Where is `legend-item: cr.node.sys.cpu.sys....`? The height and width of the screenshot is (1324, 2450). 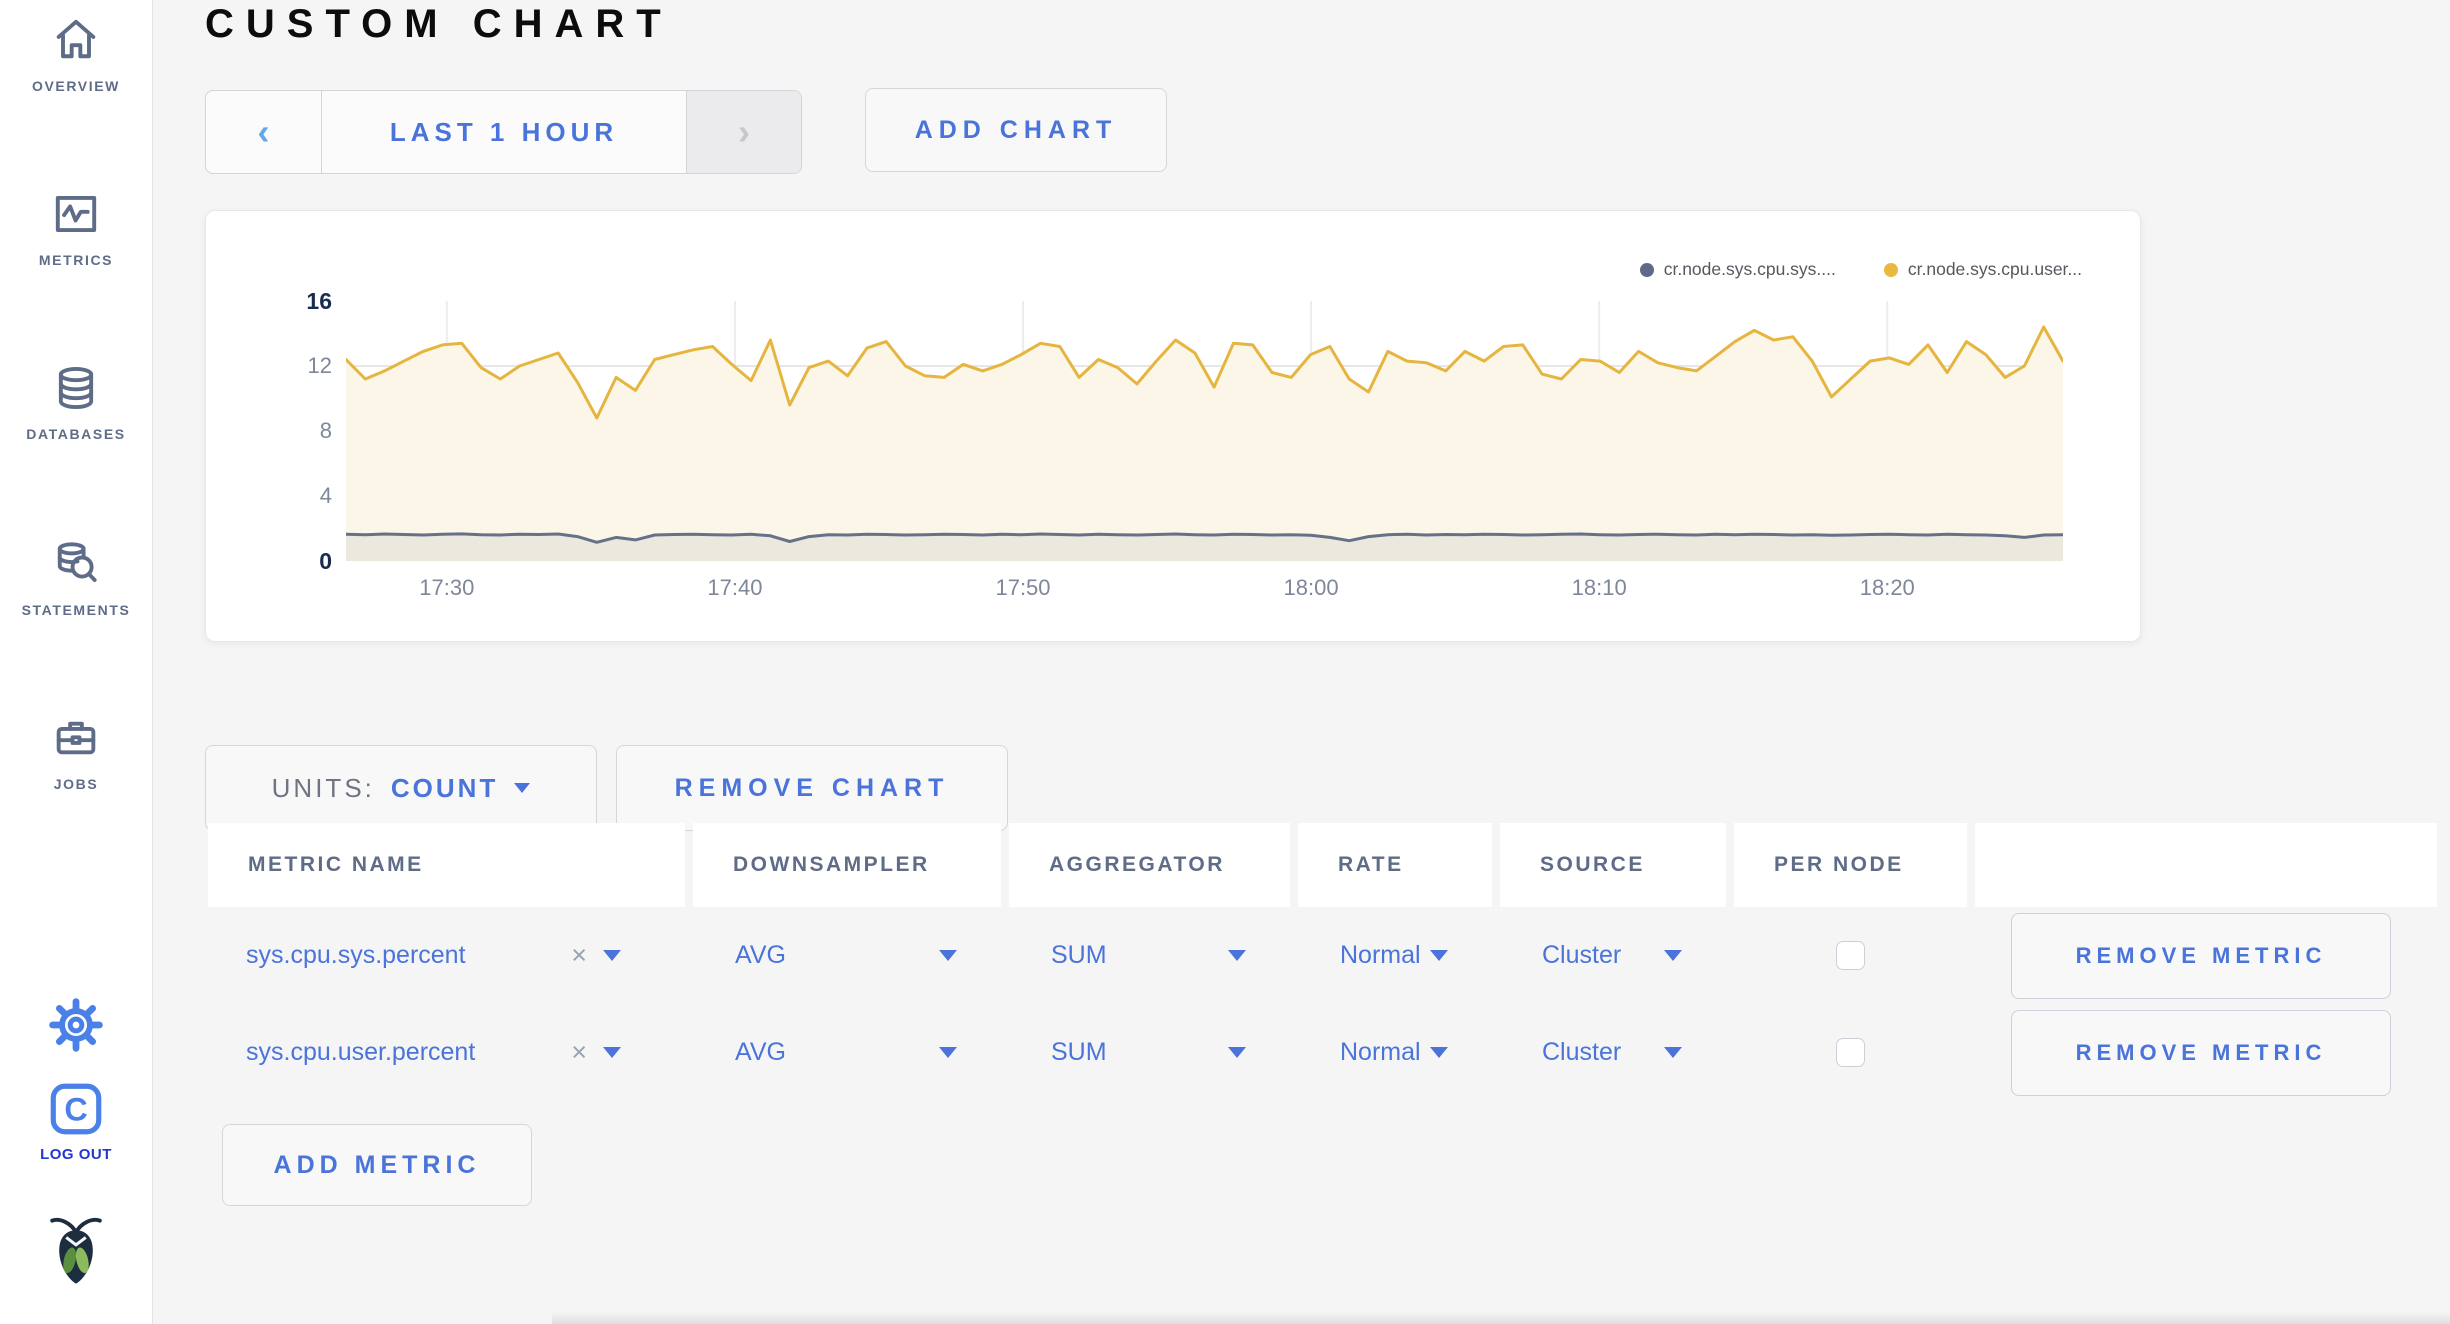
legend-item: cr.node.sys.cpu.sys.... is located at coordinates (1737, 269).